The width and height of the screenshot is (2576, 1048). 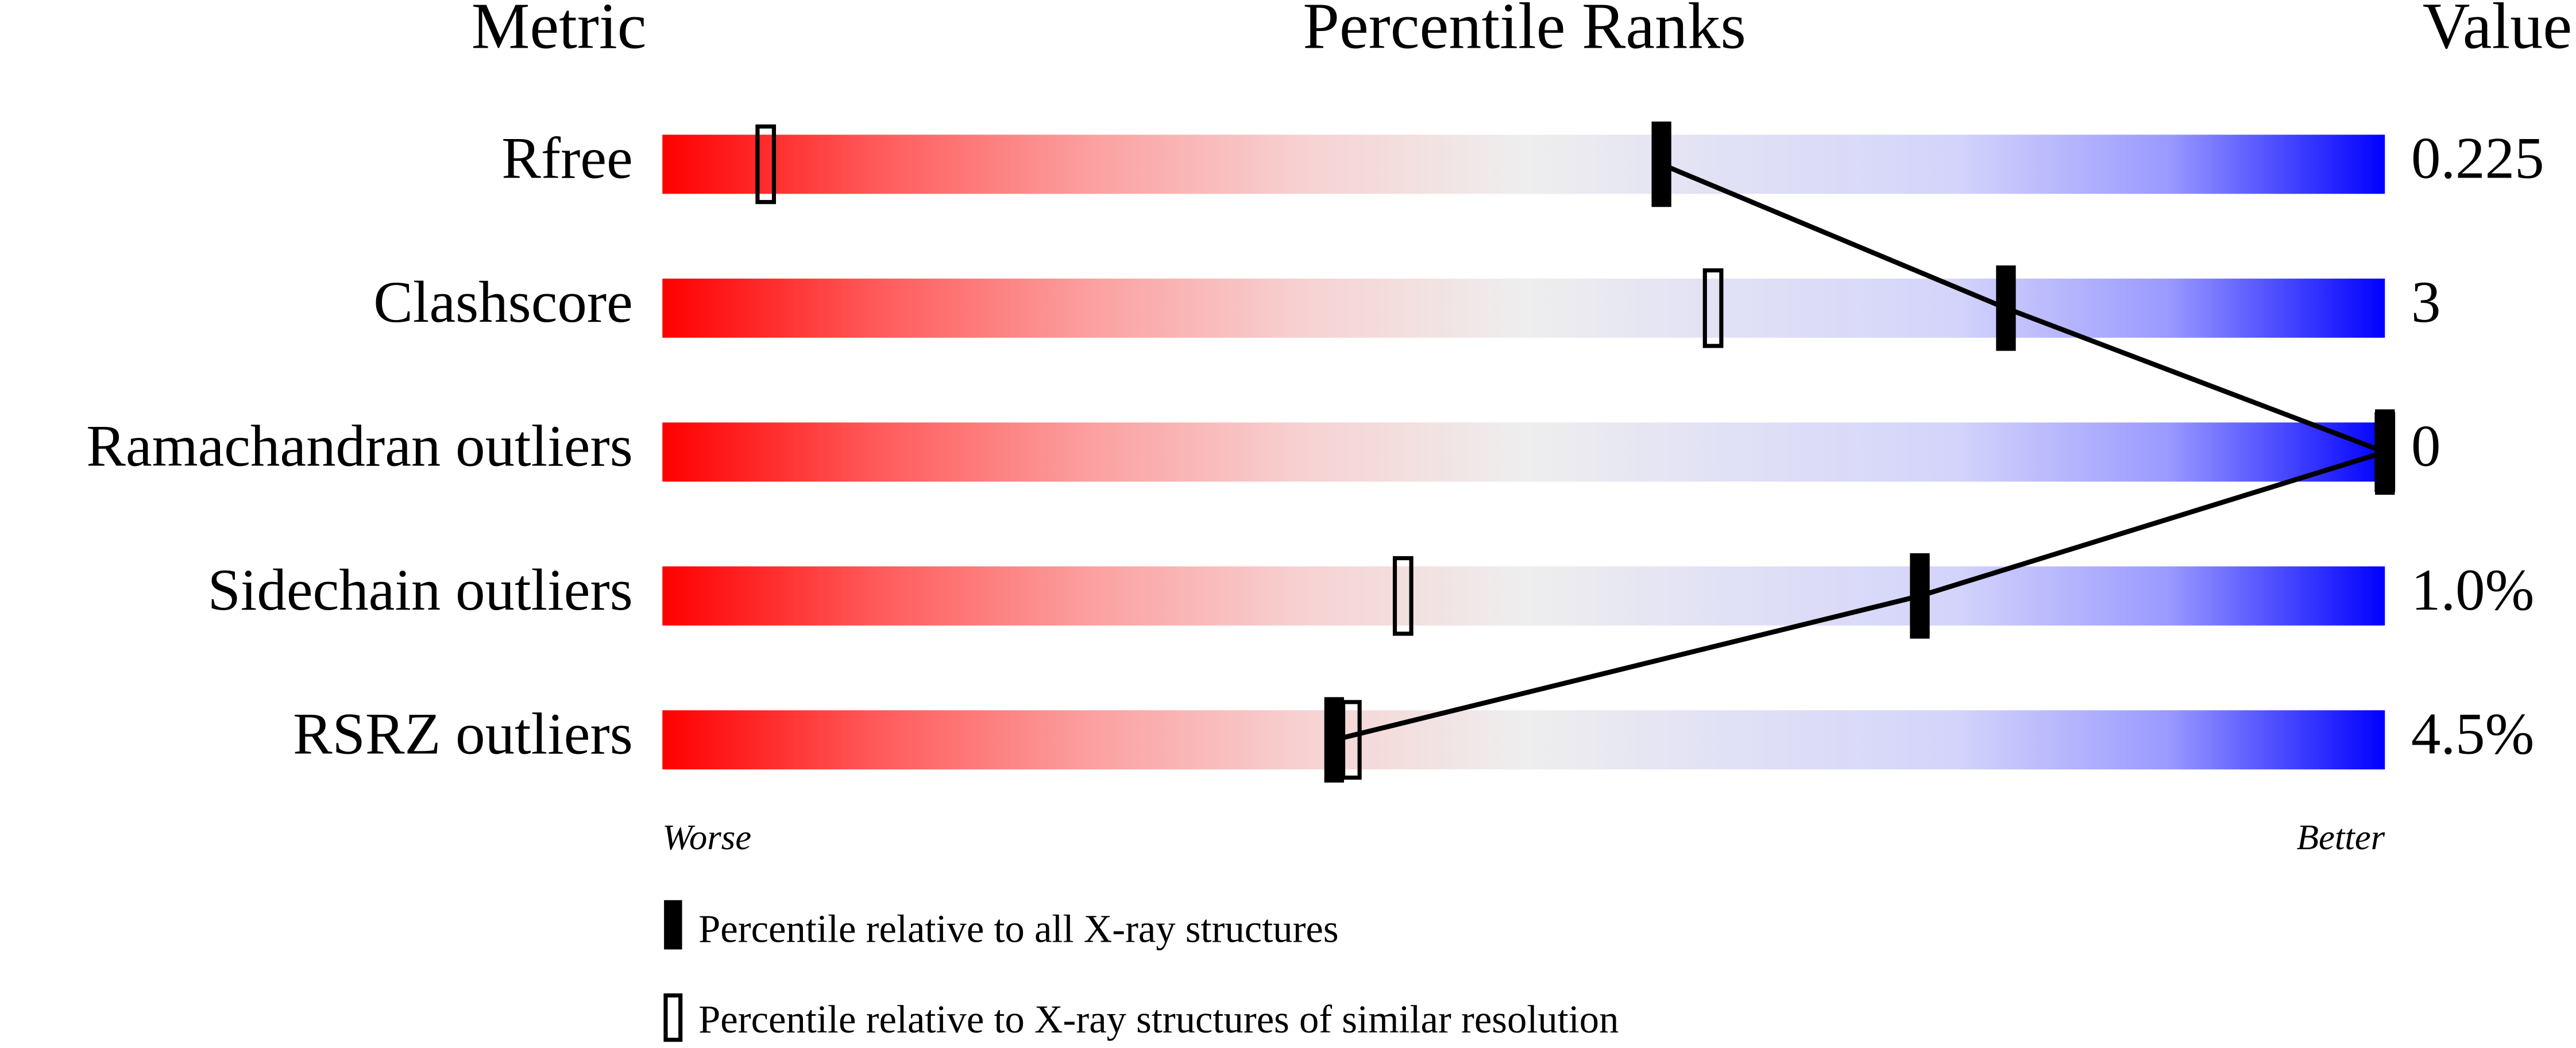 What do you see at coordinates (559, 31) in the screenshot?
I see `header-metric: Metric` at bounding box center [559, 31].